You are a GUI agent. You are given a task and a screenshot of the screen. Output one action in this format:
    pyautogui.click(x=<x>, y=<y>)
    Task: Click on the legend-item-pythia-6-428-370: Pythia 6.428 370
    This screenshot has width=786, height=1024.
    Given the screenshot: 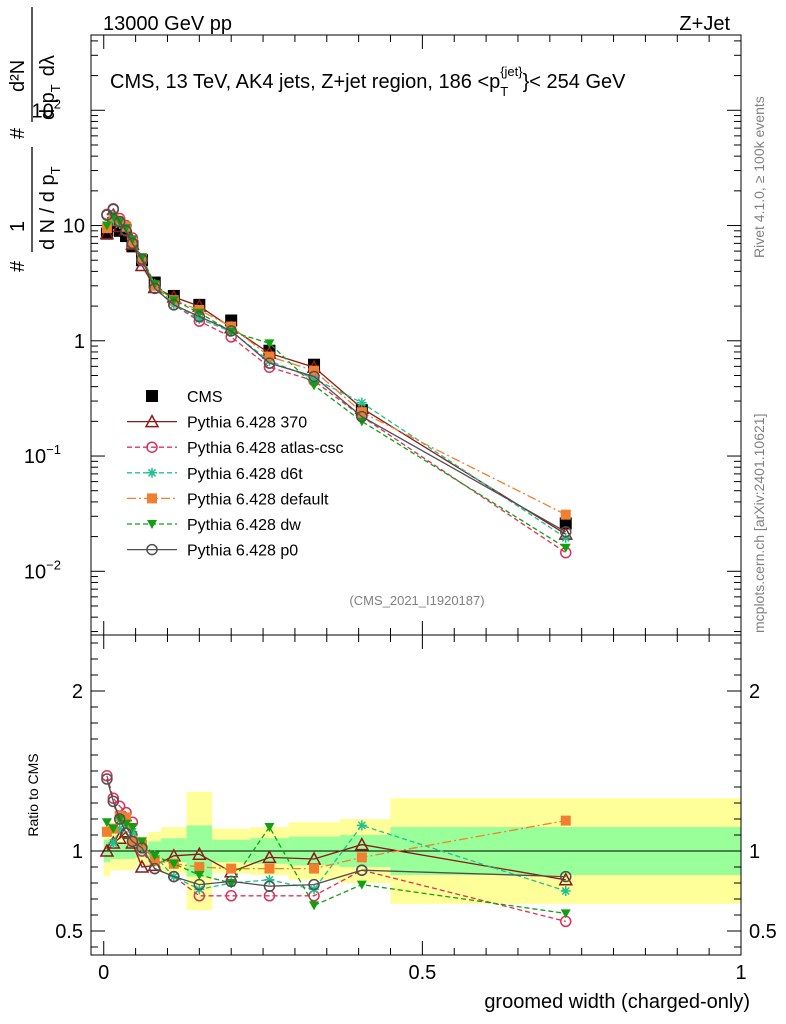 What is the action you would take?
    pyautogui.click(x=217, y=423)
    